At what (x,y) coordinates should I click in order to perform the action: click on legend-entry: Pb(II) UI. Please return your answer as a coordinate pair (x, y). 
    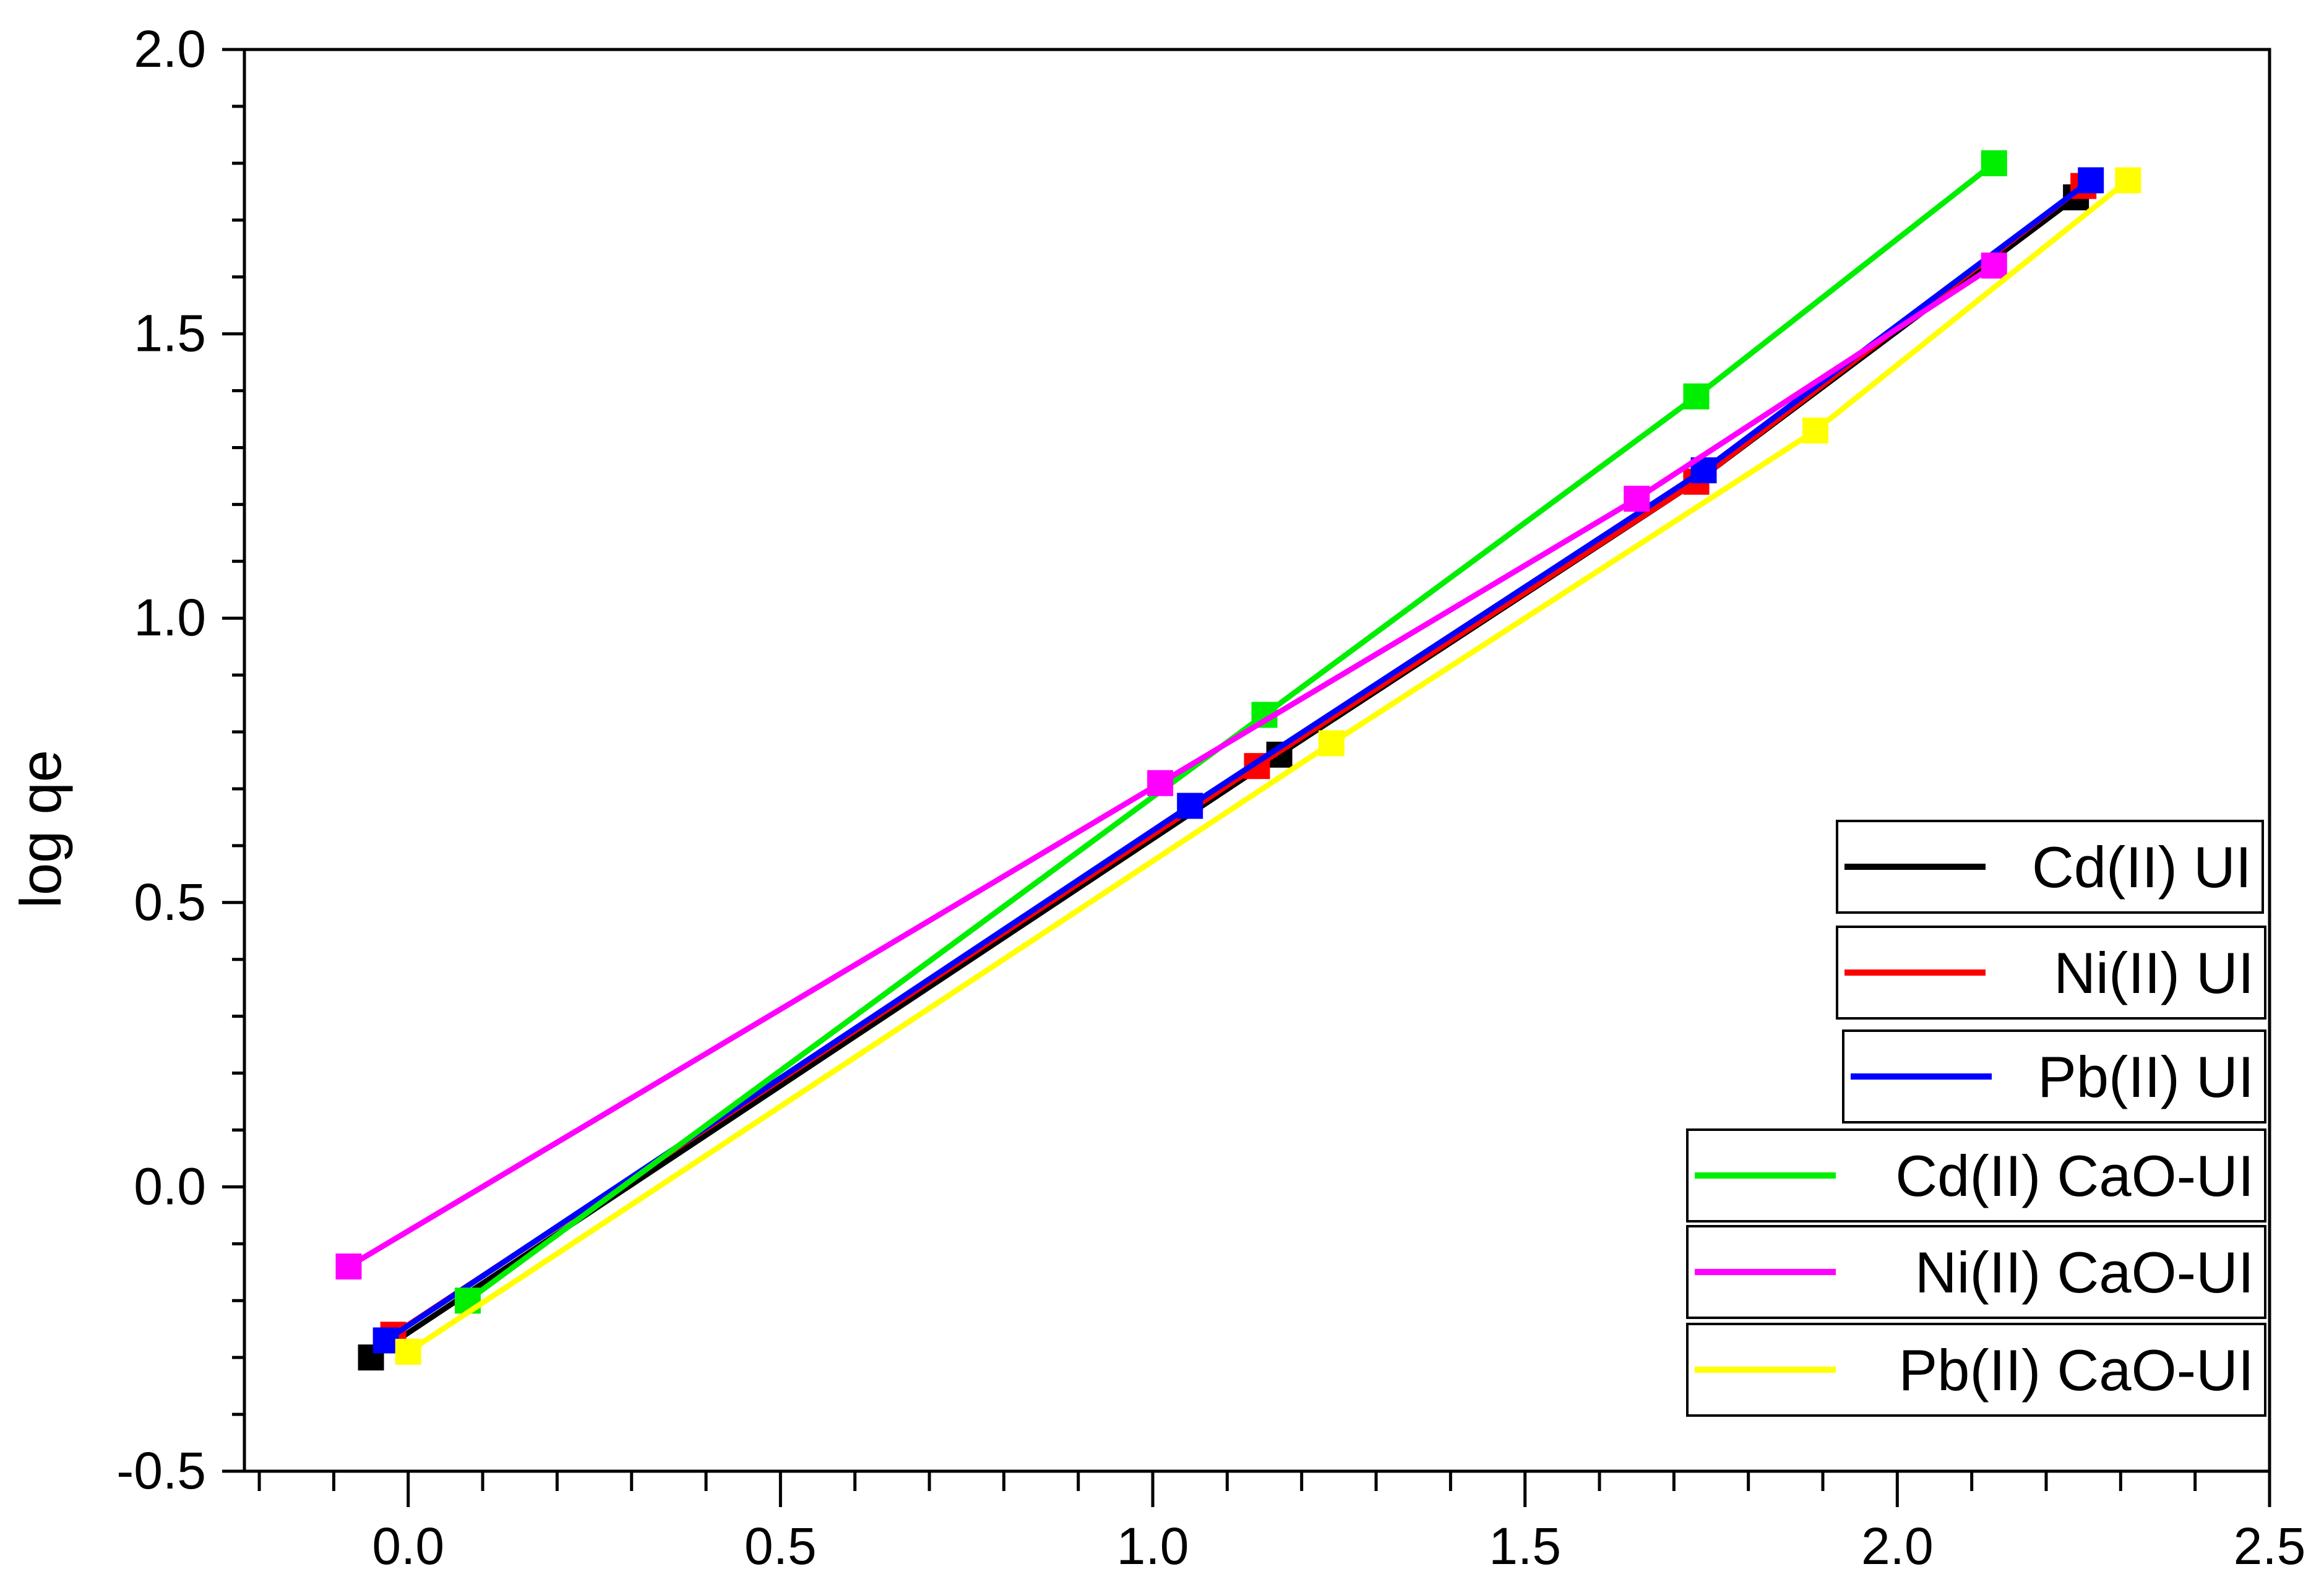
    Looking at the image, I should click on (2054, 1076).